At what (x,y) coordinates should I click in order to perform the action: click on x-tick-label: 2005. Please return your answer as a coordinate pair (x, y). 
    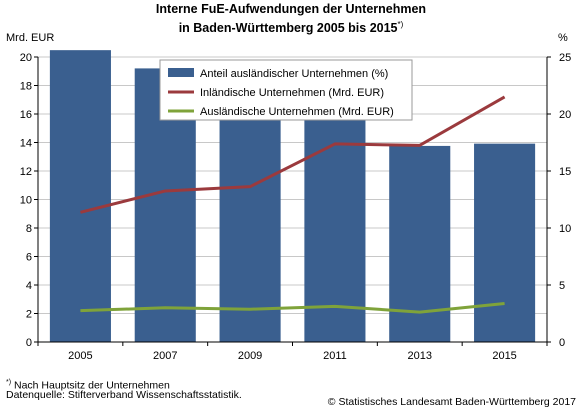
    Looking at the image, I should click on (80, 356).